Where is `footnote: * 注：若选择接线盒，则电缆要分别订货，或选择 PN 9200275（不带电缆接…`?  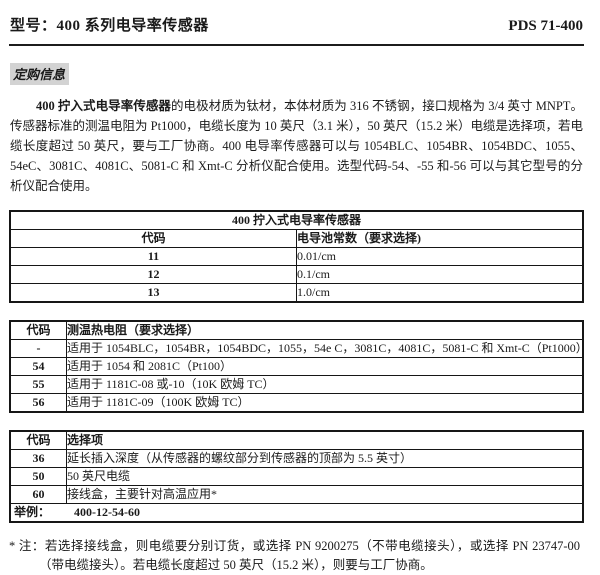 footnote: * 注：若选择接线盒，则电缆要分别订货，或选择 PN 9200275（不带电缆接… is located at coordinates (294, 556).